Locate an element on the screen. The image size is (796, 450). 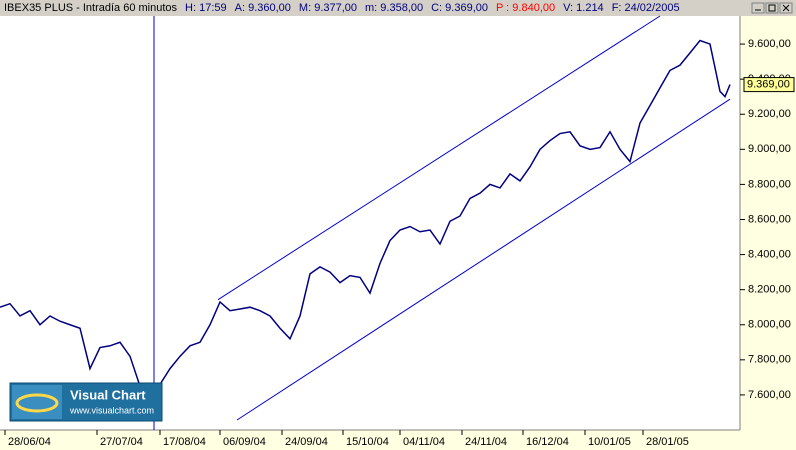
y-tick-label: 8.400,00 is located at coordinates (769, 254).